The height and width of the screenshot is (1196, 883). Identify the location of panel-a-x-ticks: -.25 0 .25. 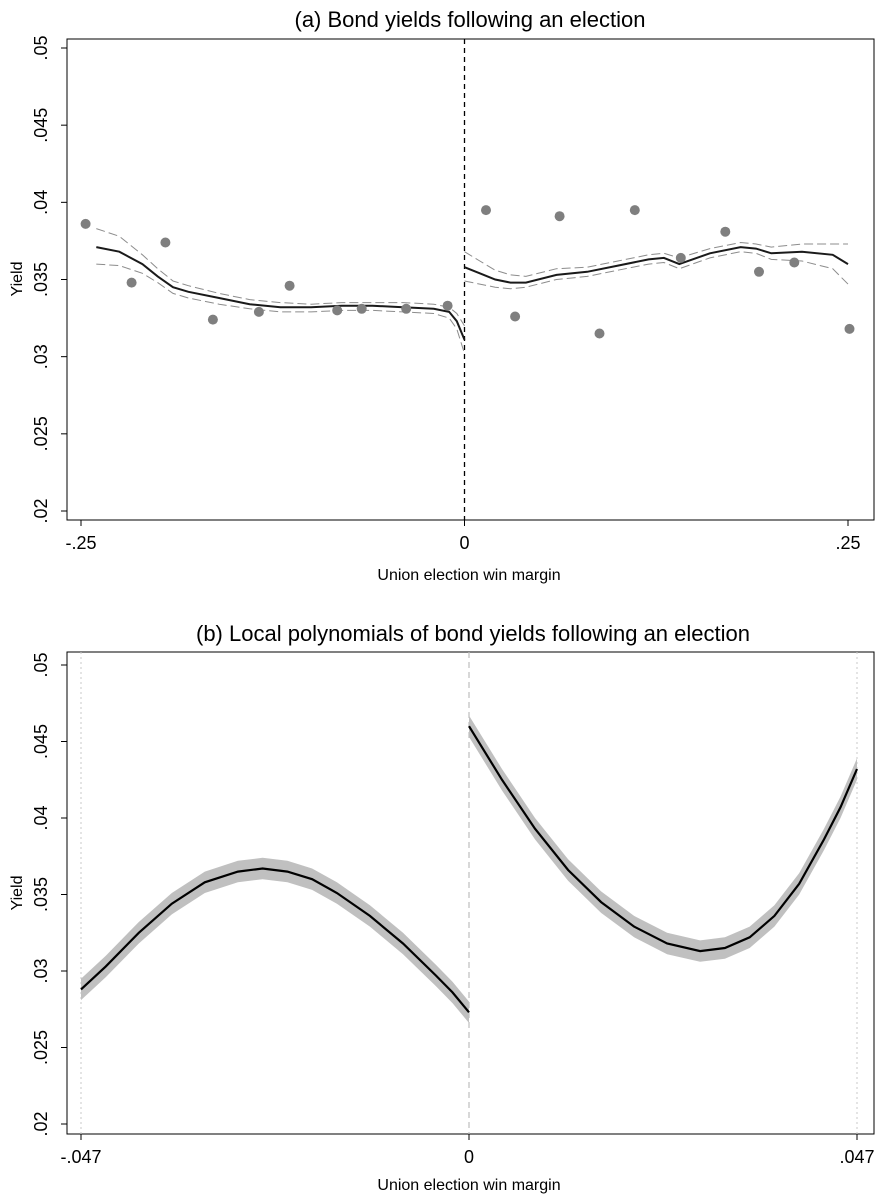
(463, 536).